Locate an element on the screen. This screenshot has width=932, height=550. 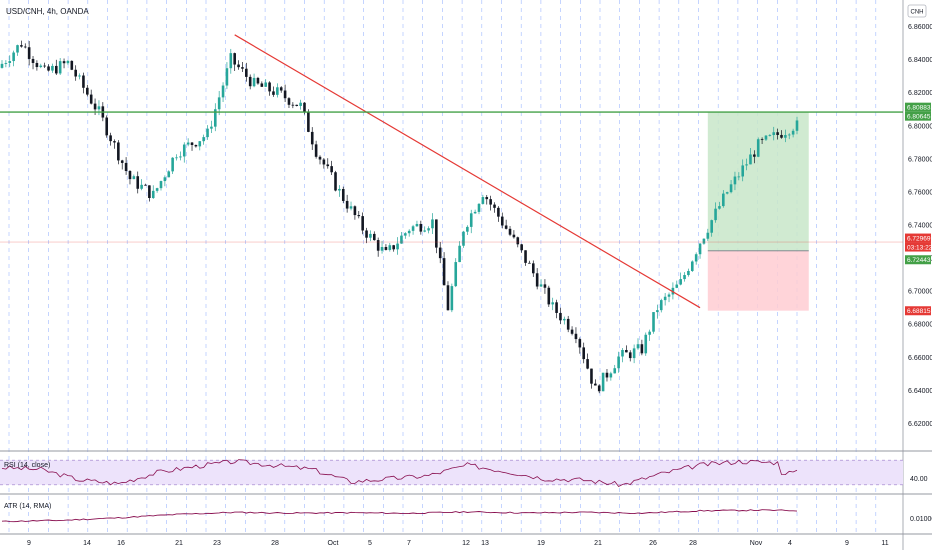
svg-text: 6.72443 is located at coordinates (919, 260).